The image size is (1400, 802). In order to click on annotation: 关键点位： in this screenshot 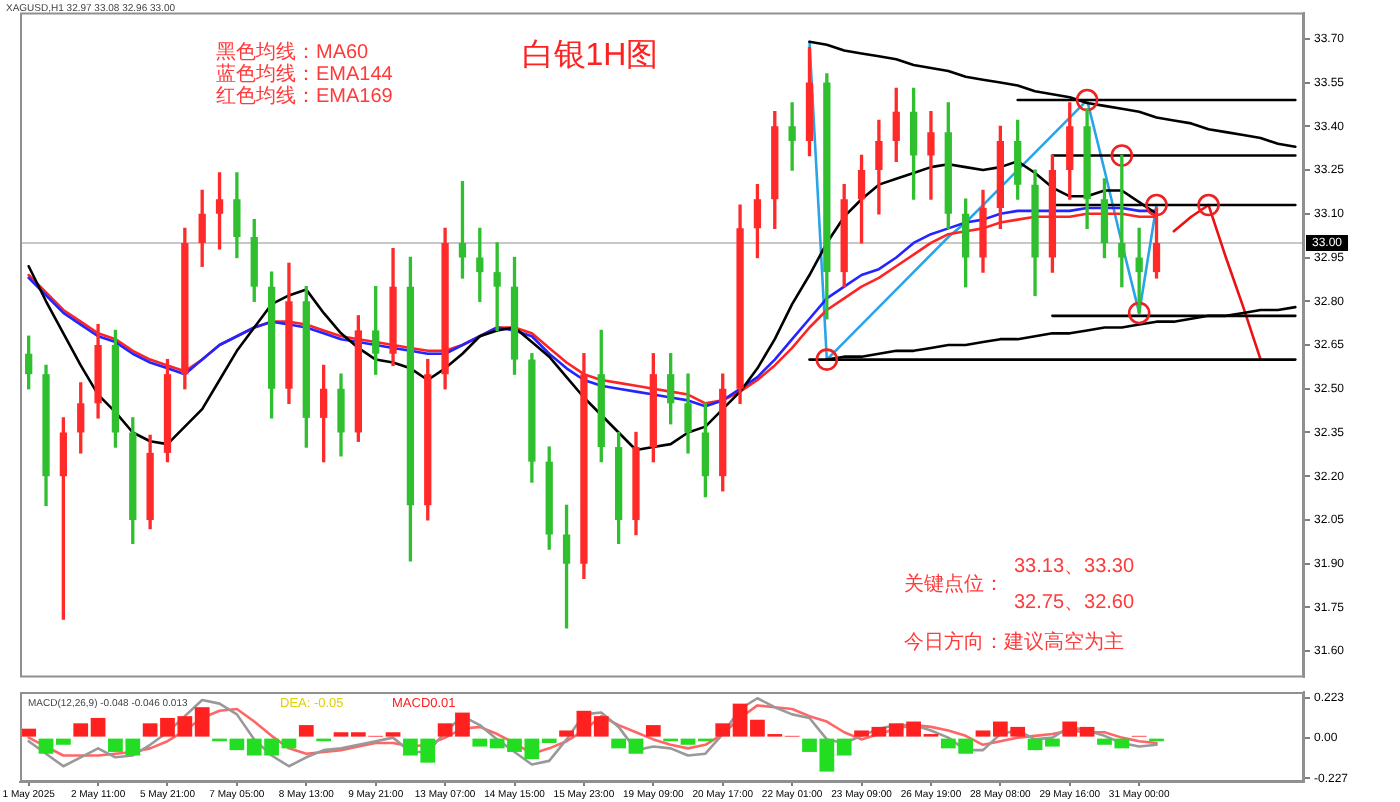, I will do `click(954, 583)`.